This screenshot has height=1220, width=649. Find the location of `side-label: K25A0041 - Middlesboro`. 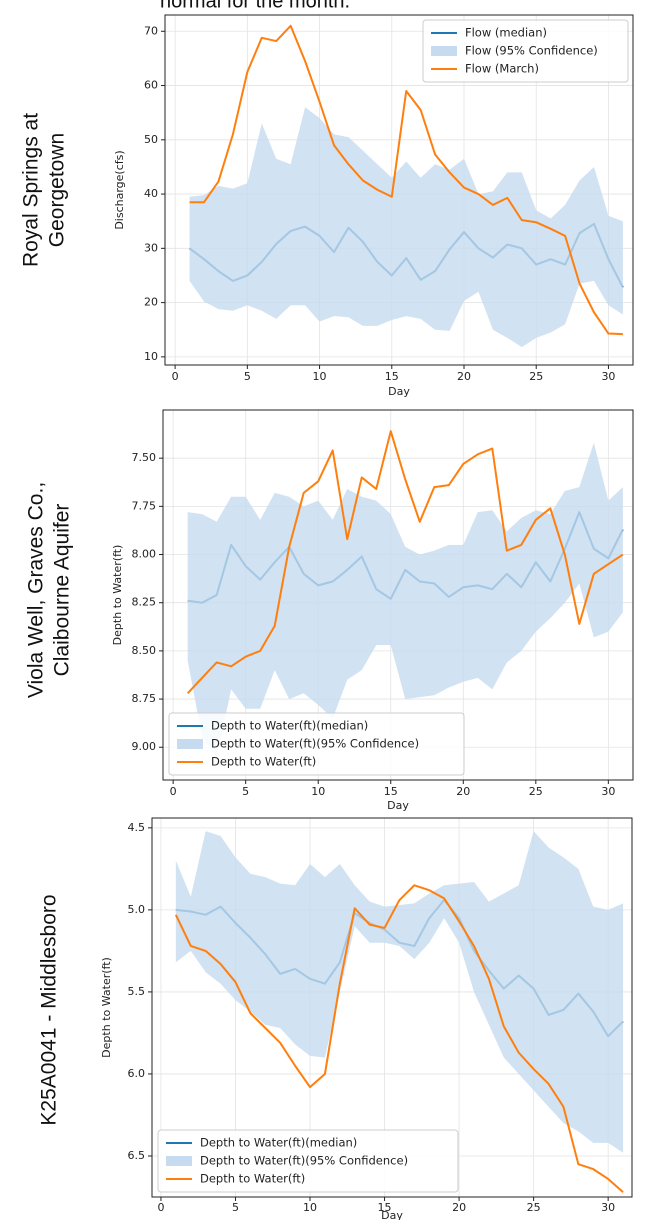

side-label: K25A0041 - Middlesboro is located at coordinates (49, 1009).